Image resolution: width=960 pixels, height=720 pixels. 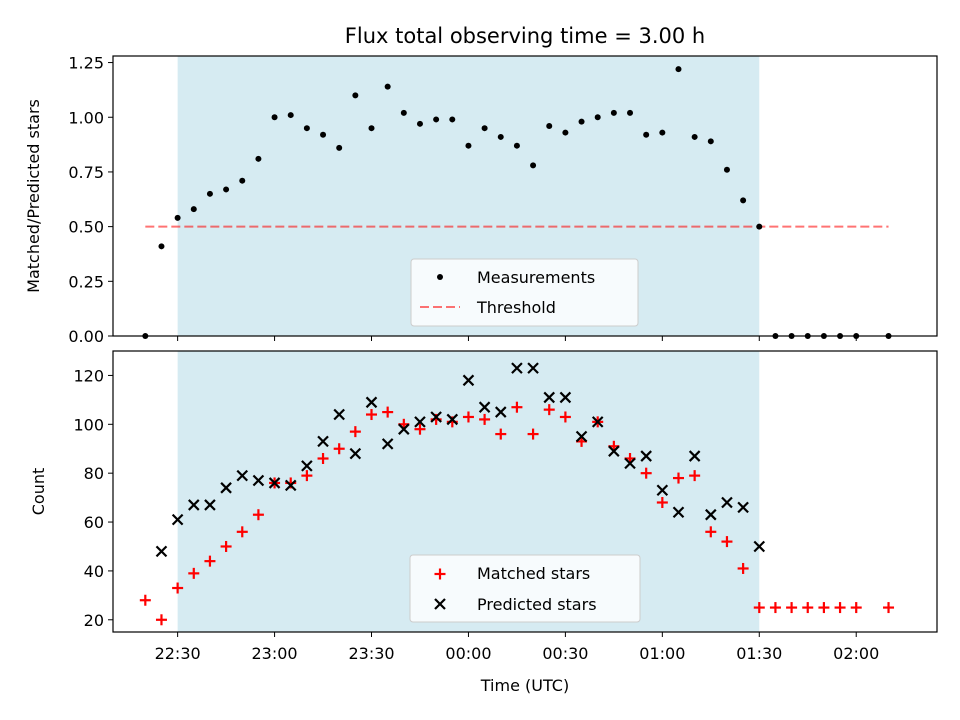 I want to click on top-y-tick-label: 1.25, so click(x=86, y=63).